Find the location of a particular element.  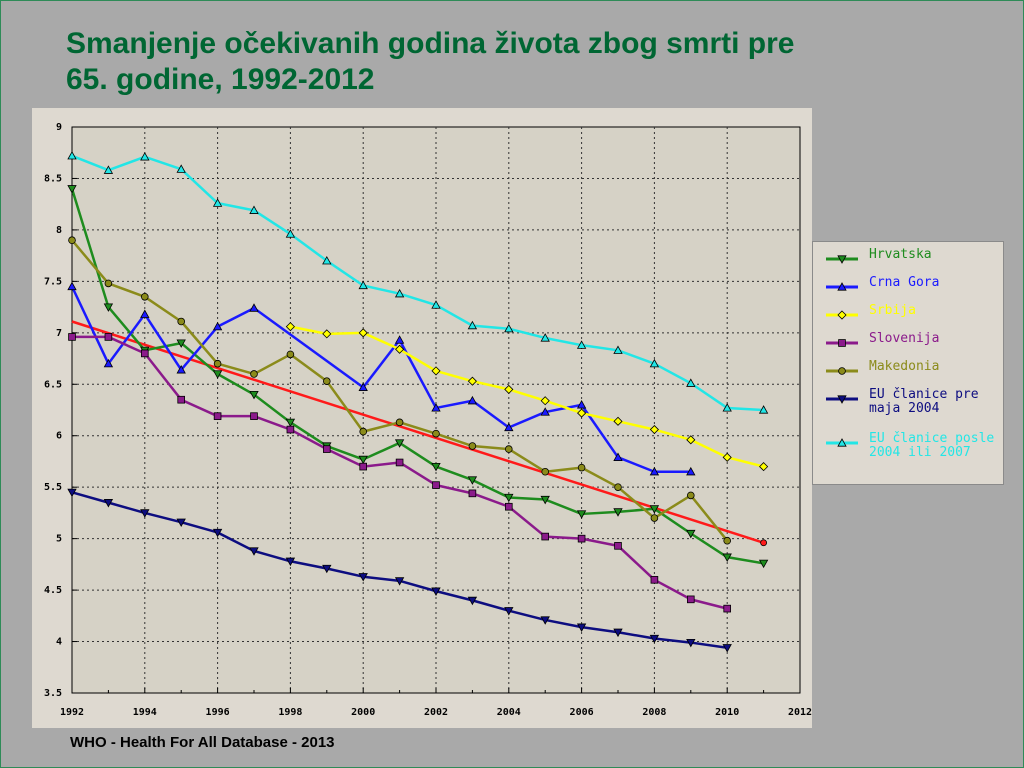

x-tick-label: 2002 is located at coordinates (436, 712).